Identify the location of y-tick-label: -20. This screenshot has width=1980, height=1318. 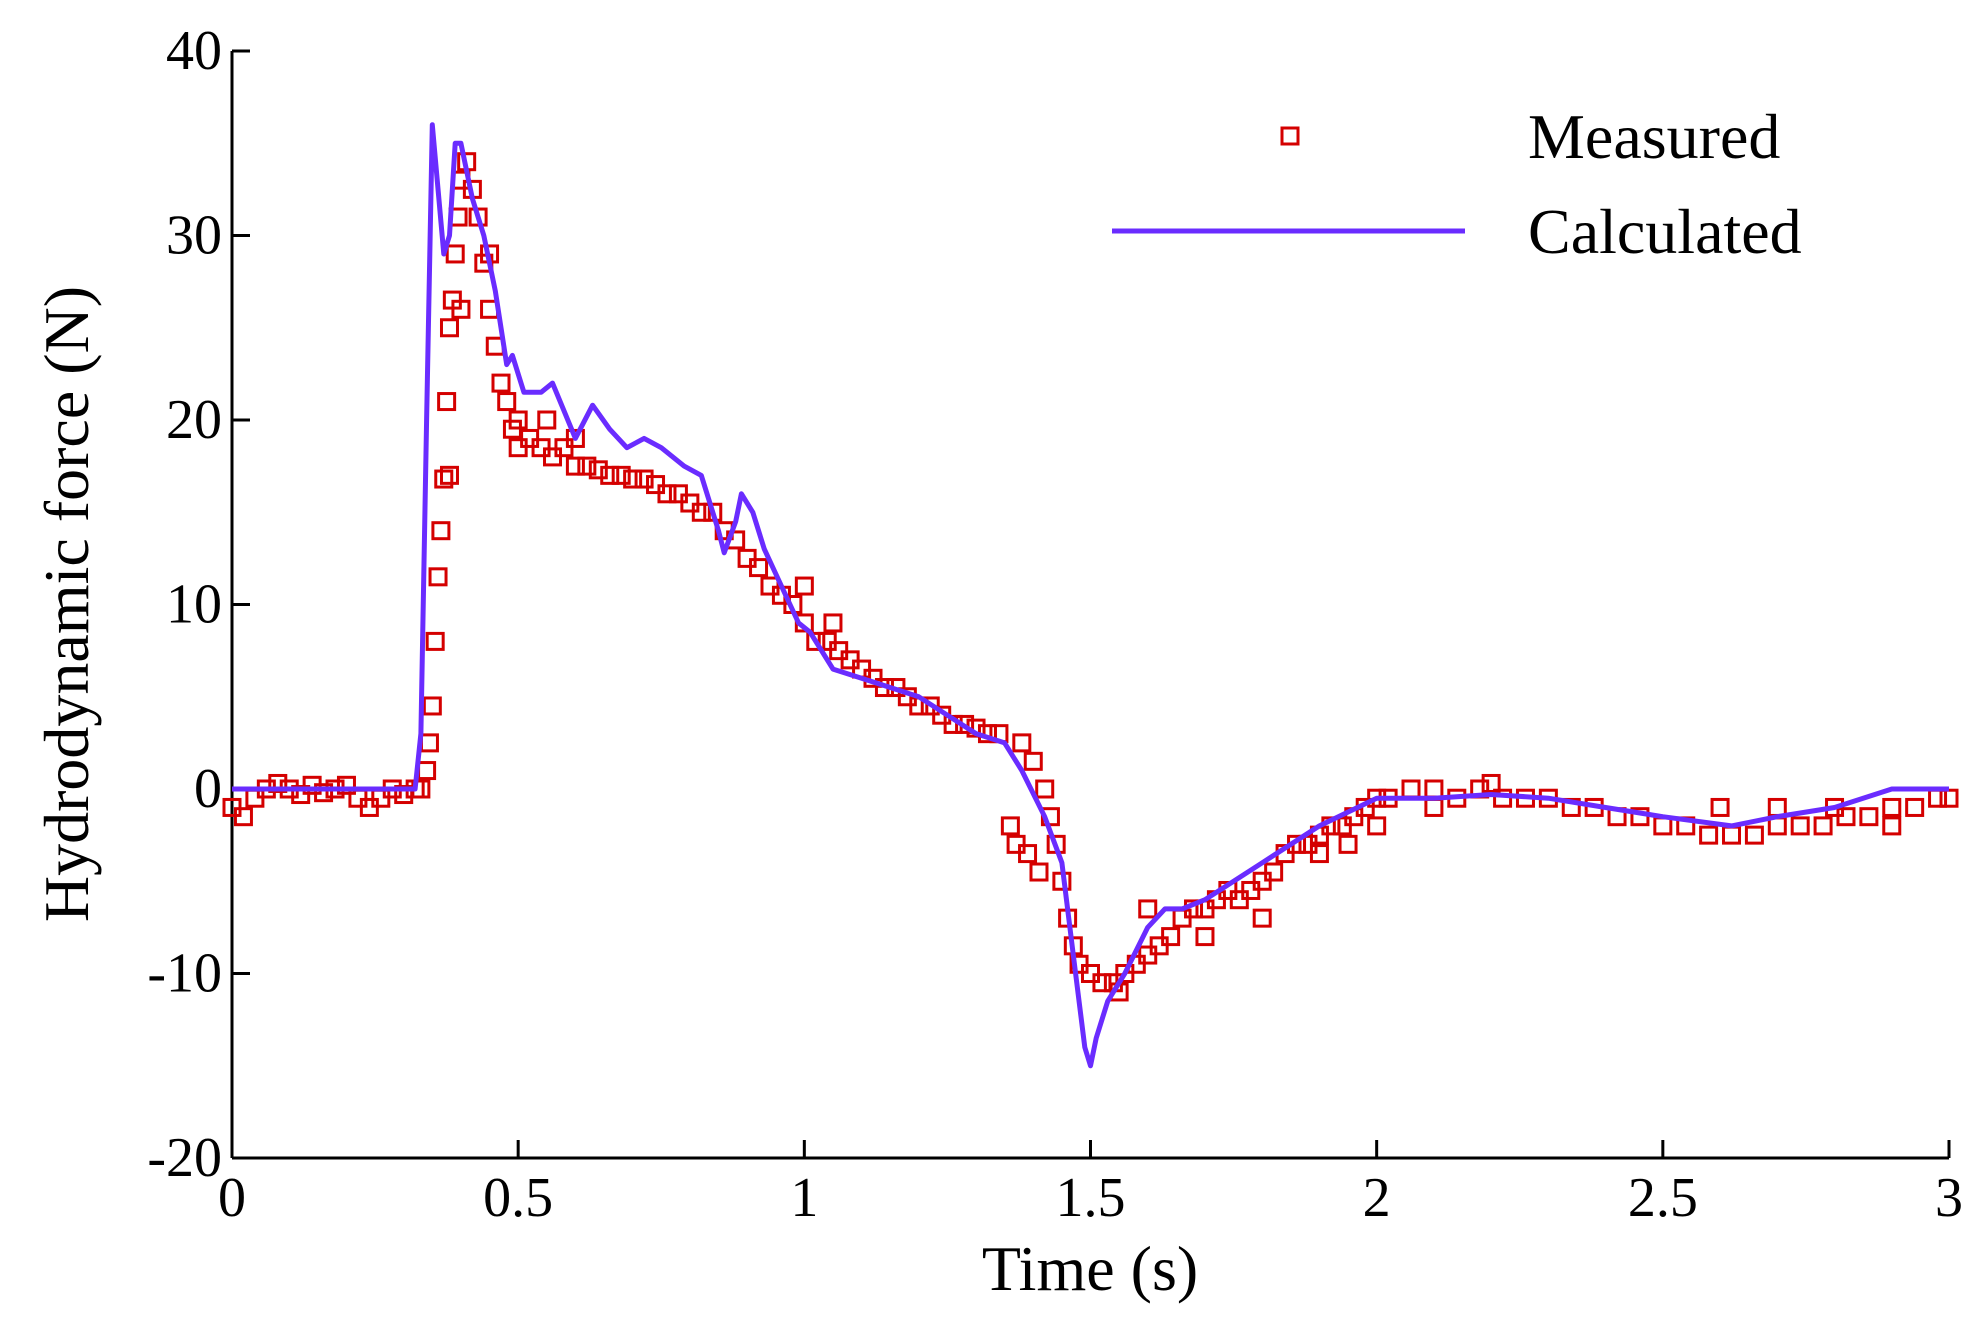
(184, 1158).